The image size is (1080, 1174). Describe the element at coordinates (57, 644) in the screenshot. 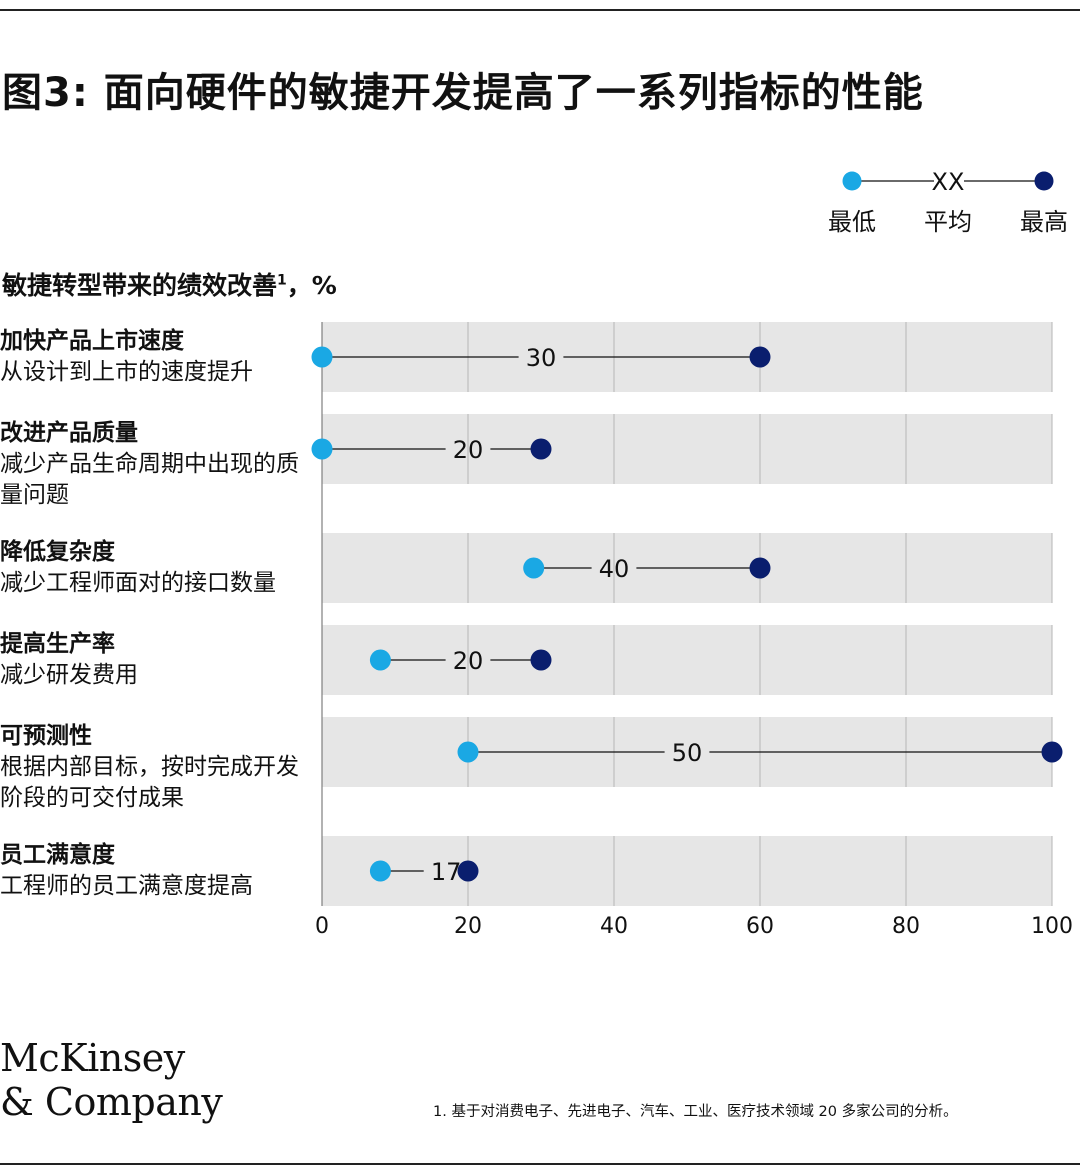

I see `metric-title: 提高生产率` at that location.